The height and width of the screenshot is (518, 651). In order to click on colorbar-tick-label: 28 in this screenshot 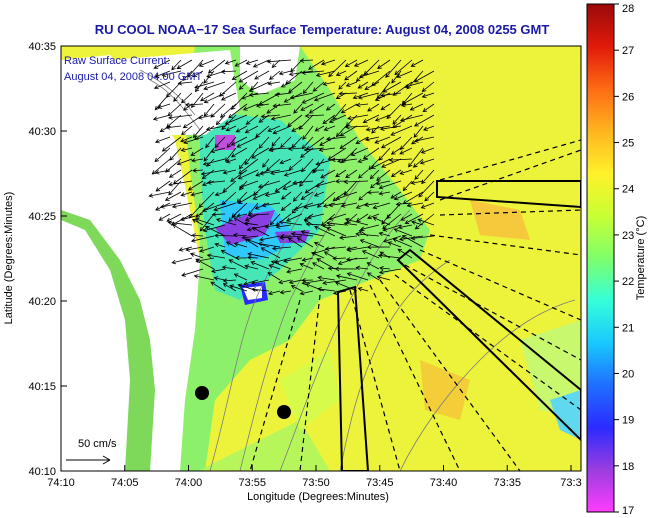, I will do `click(628, 9)`.